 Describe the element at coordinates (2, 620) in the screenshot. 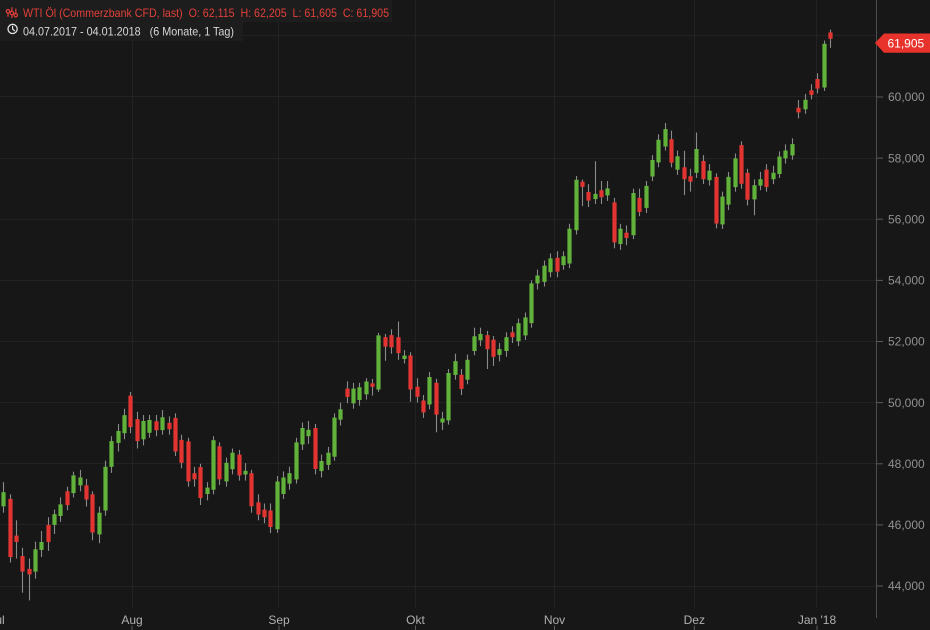

I see `svg-text: Jul` at that location.